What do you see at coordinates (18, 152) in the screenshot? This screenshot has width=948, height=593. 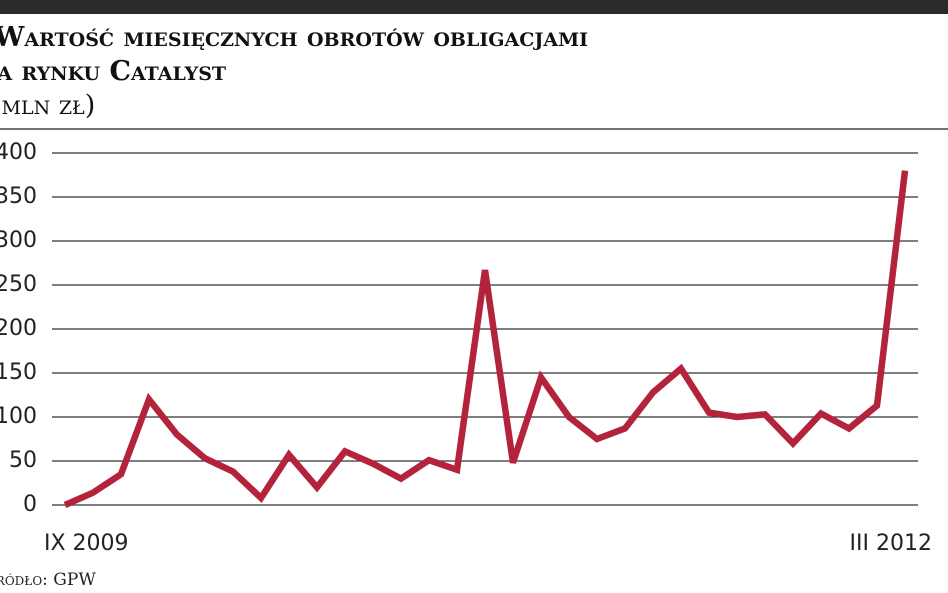 I see `y-tick-label: 400` at bounding box center [18, 152].